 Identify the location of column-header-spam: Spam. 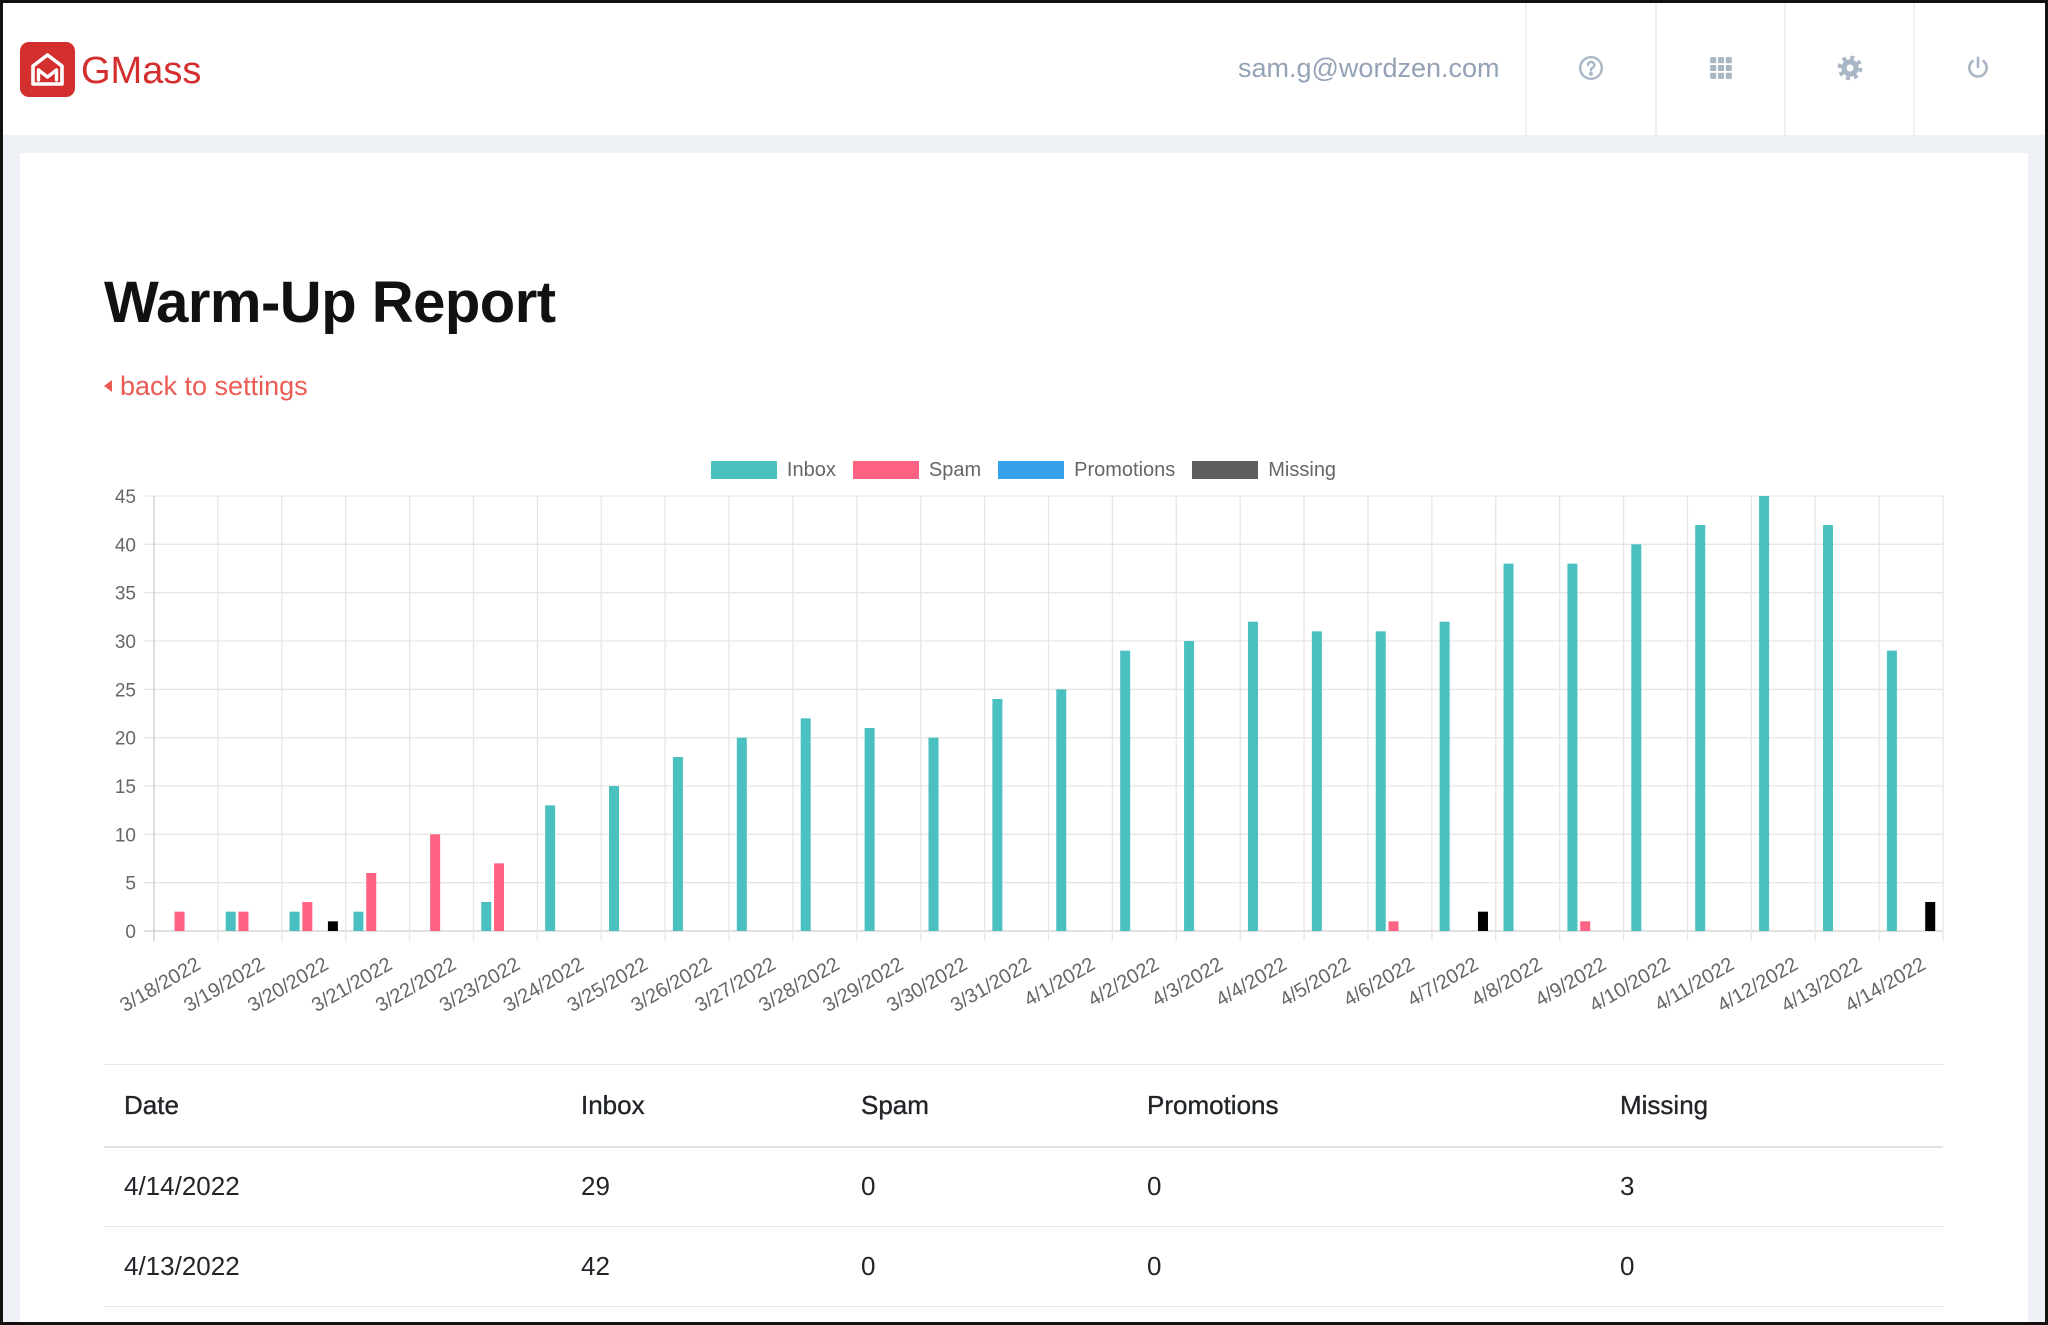
(895, 1104).